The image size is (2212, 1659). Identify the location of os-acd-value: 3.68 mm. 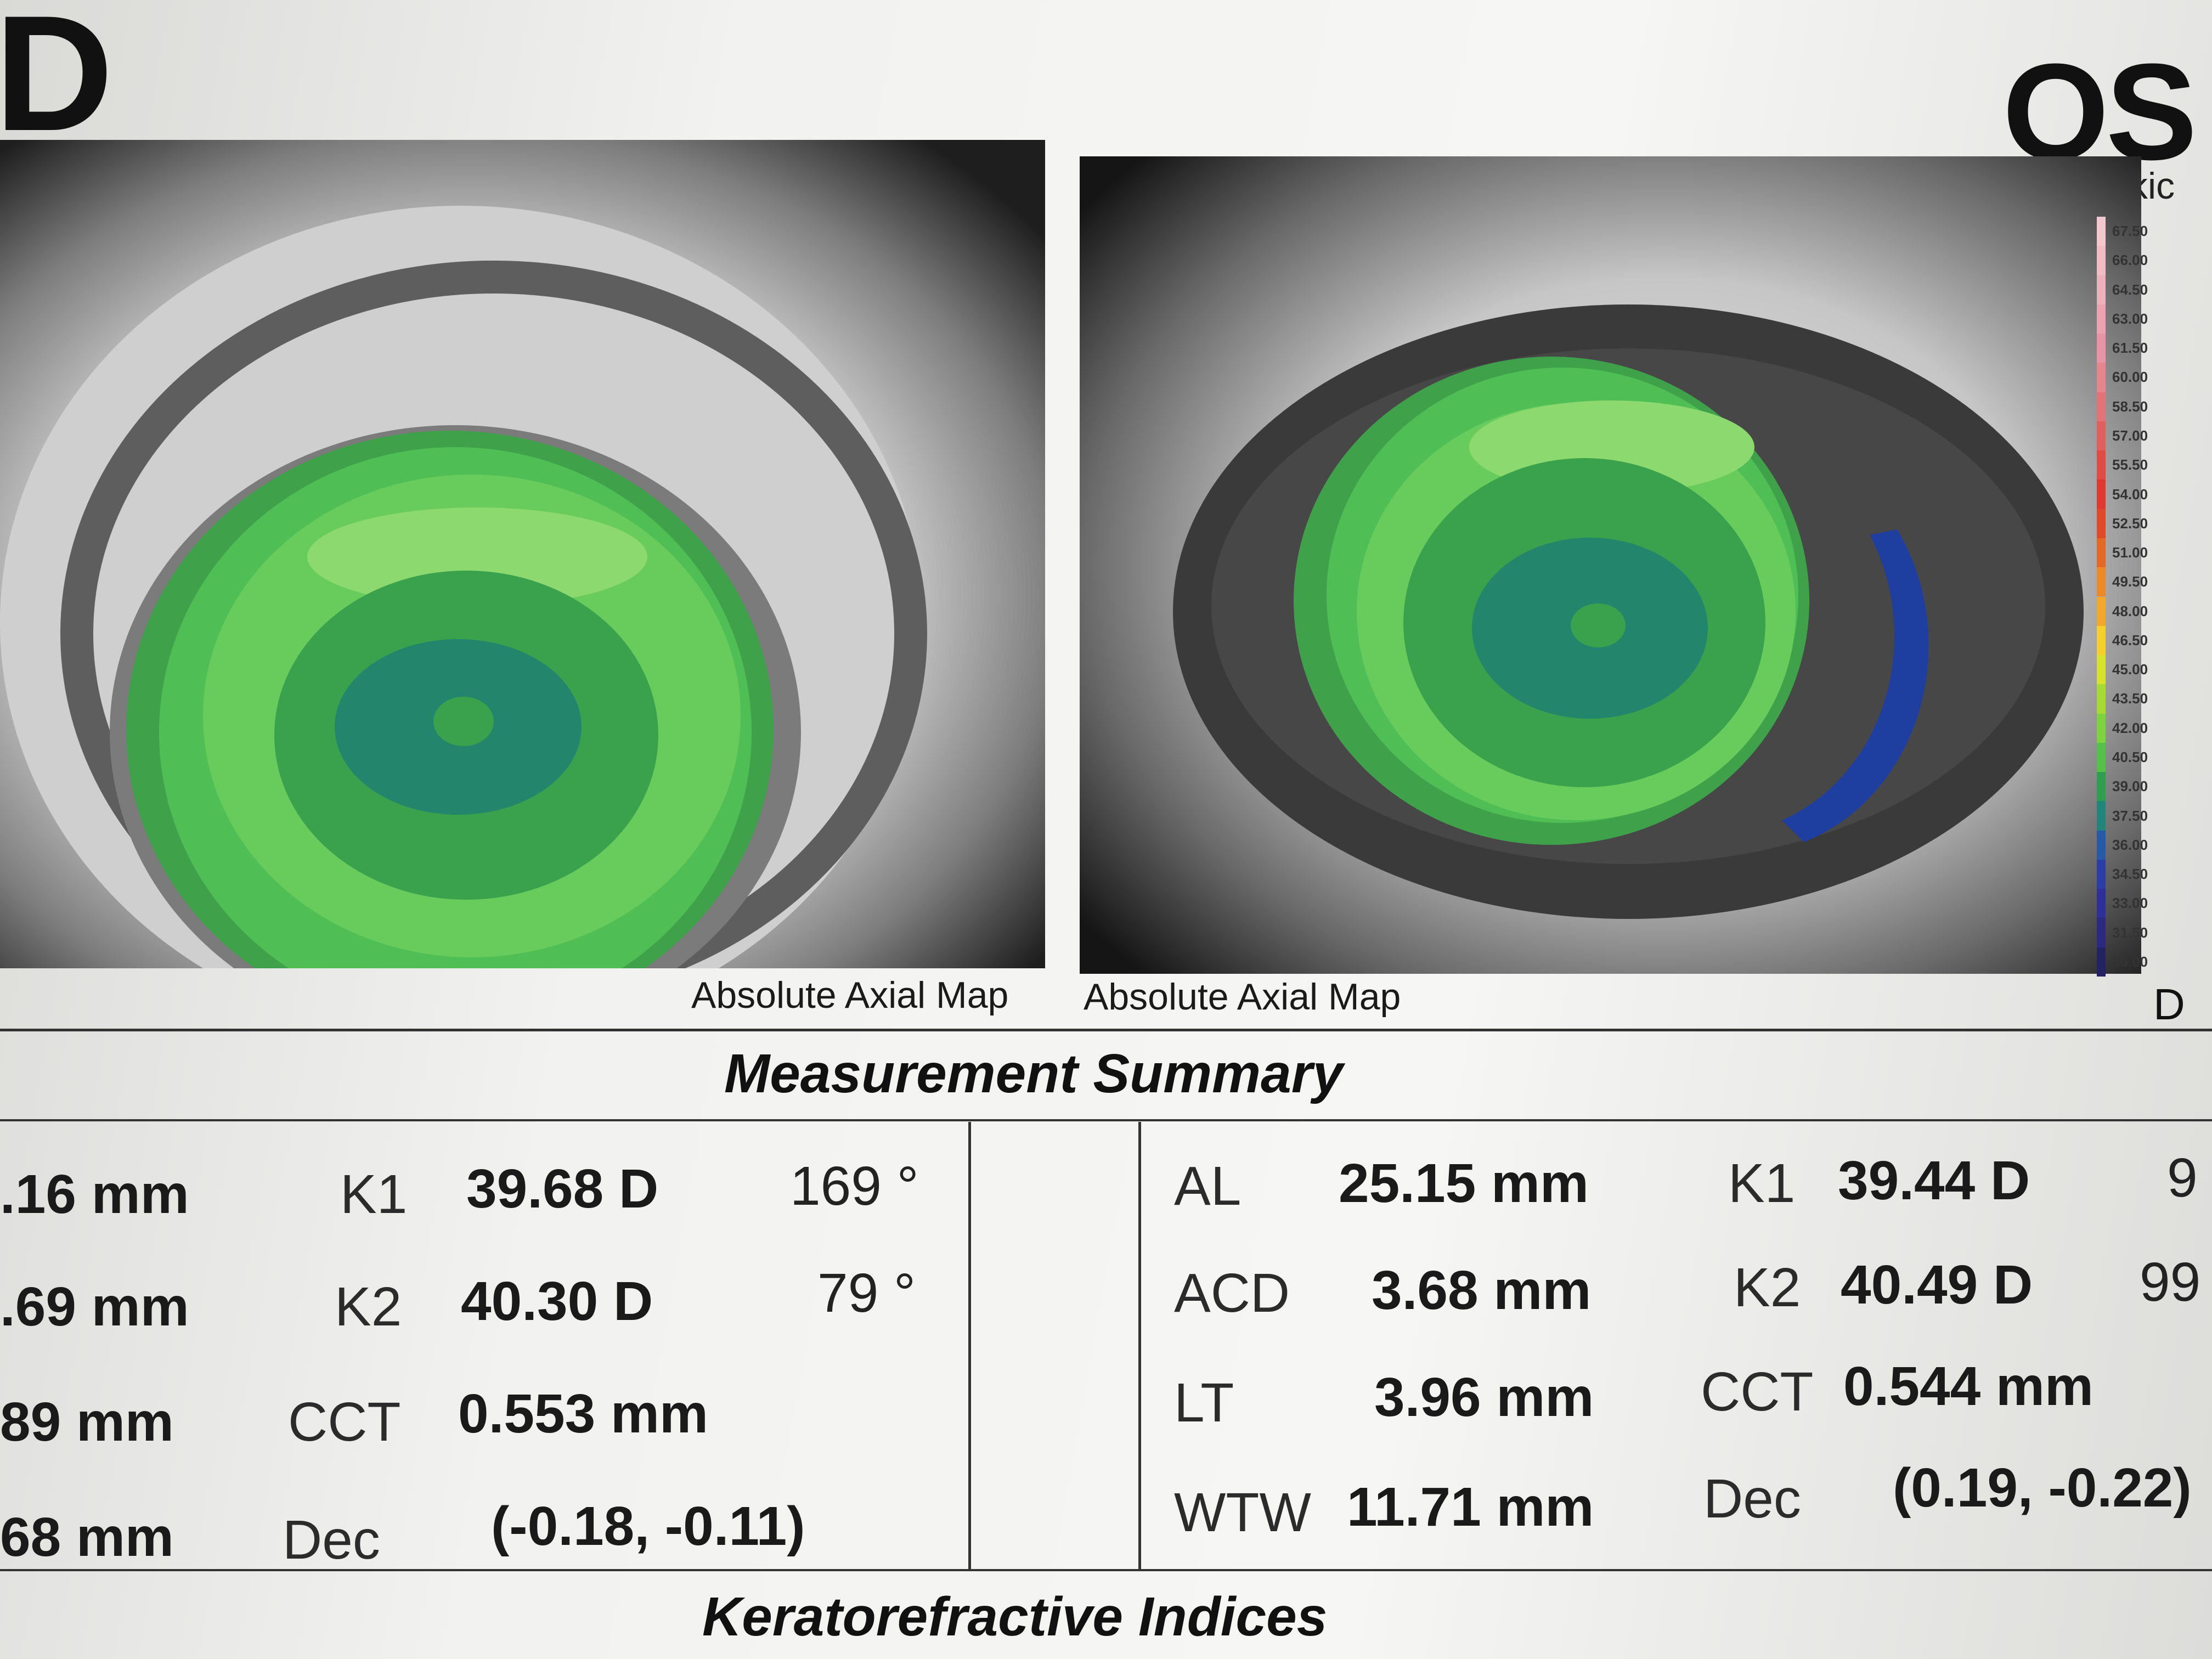
(1482, 1290).